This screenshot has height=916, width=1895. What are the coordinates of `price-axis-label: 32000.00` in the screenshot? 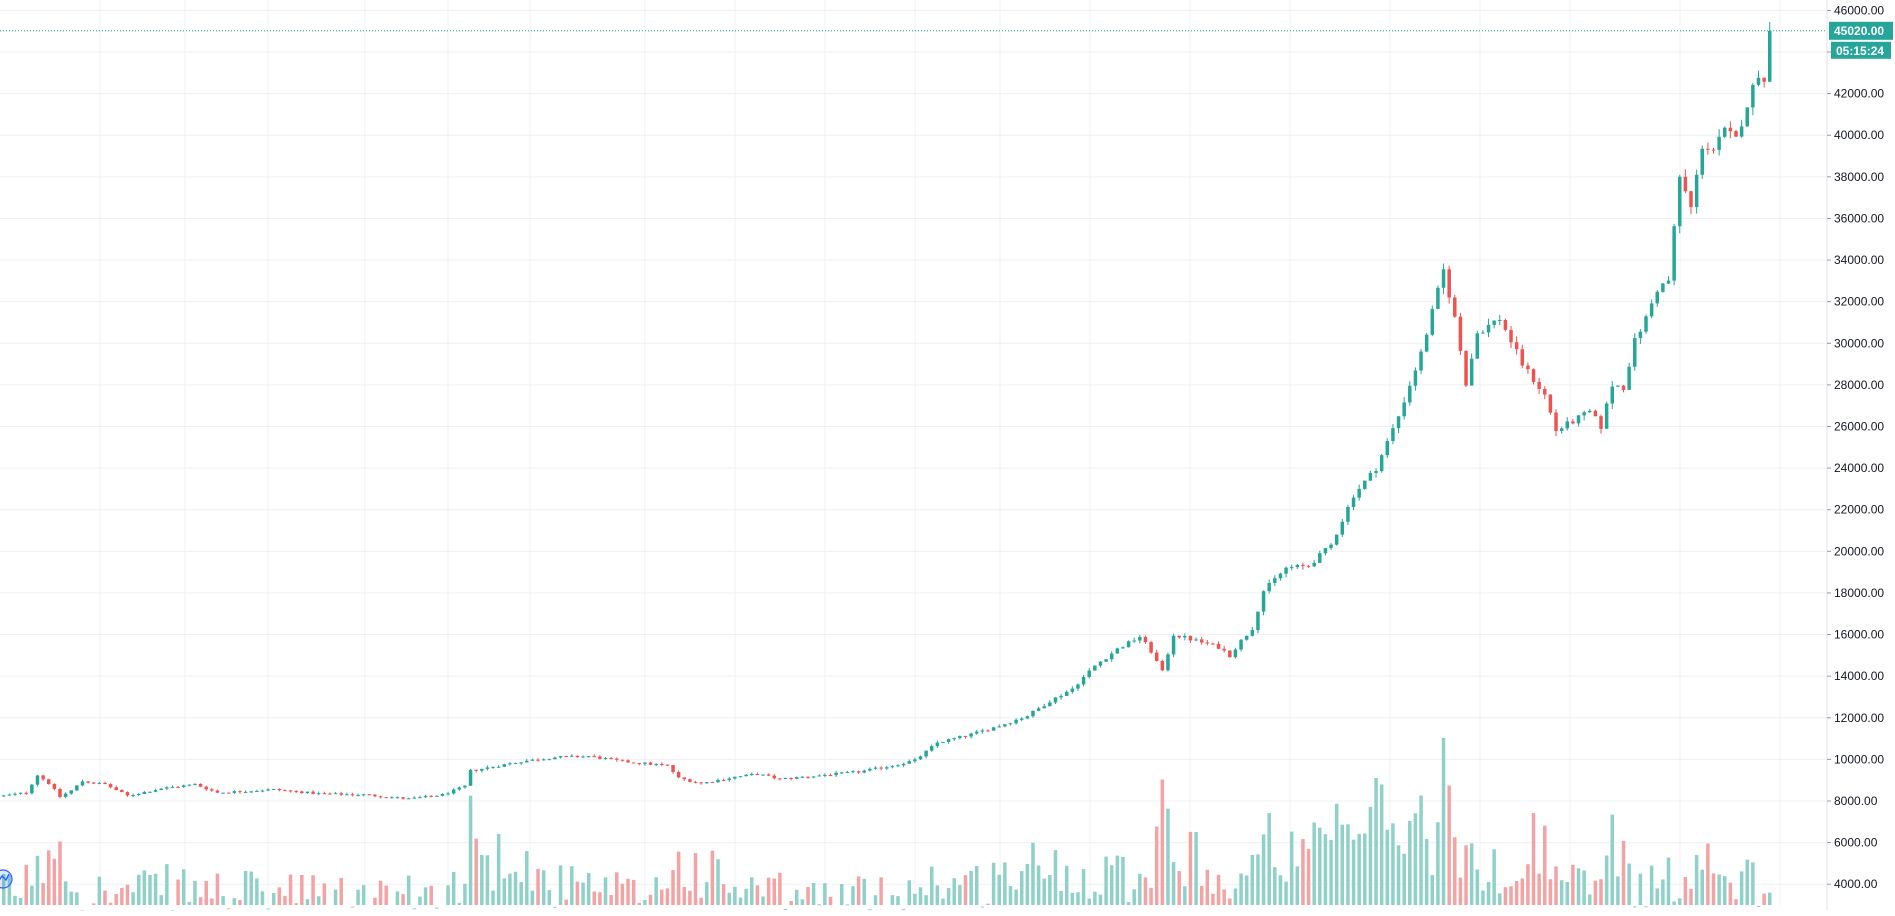 It's located at (1859, 302).